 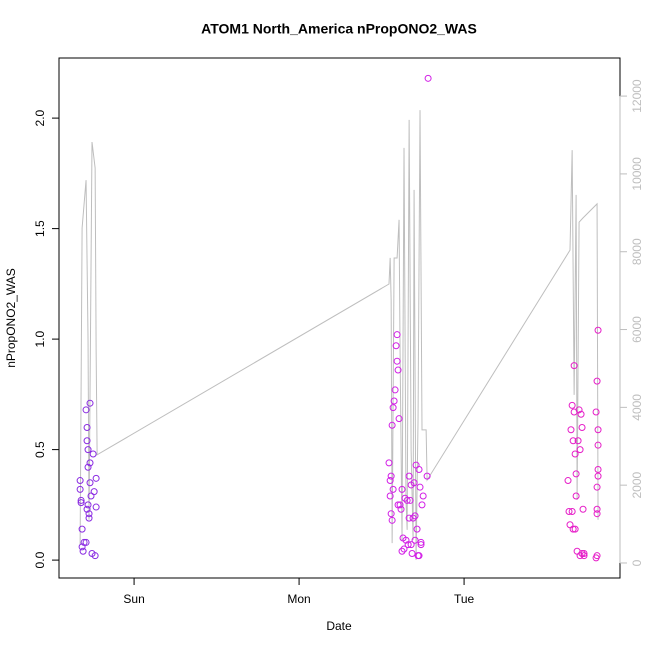 I want to click on y-axis-label: nPropONO2_WAS, so click(x=11, y=318).